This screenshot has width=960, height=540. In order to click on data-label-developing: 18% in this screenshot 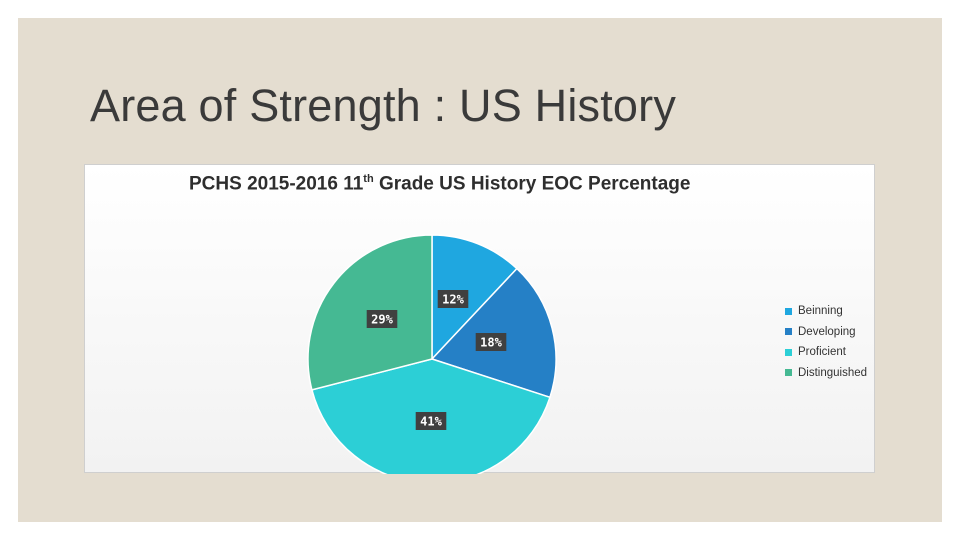, I will do `click(491, 343)`.